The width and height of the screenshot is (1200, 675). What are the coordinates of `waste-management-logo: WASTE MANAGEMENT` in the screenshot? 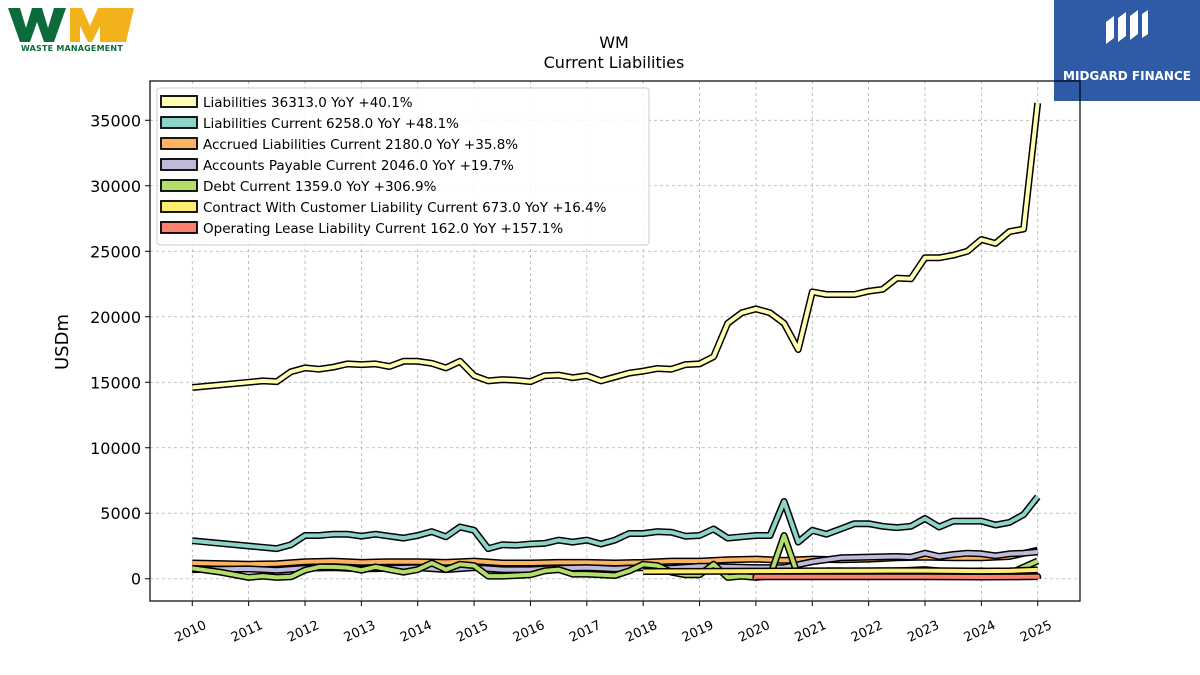 It's located at (72, 29).